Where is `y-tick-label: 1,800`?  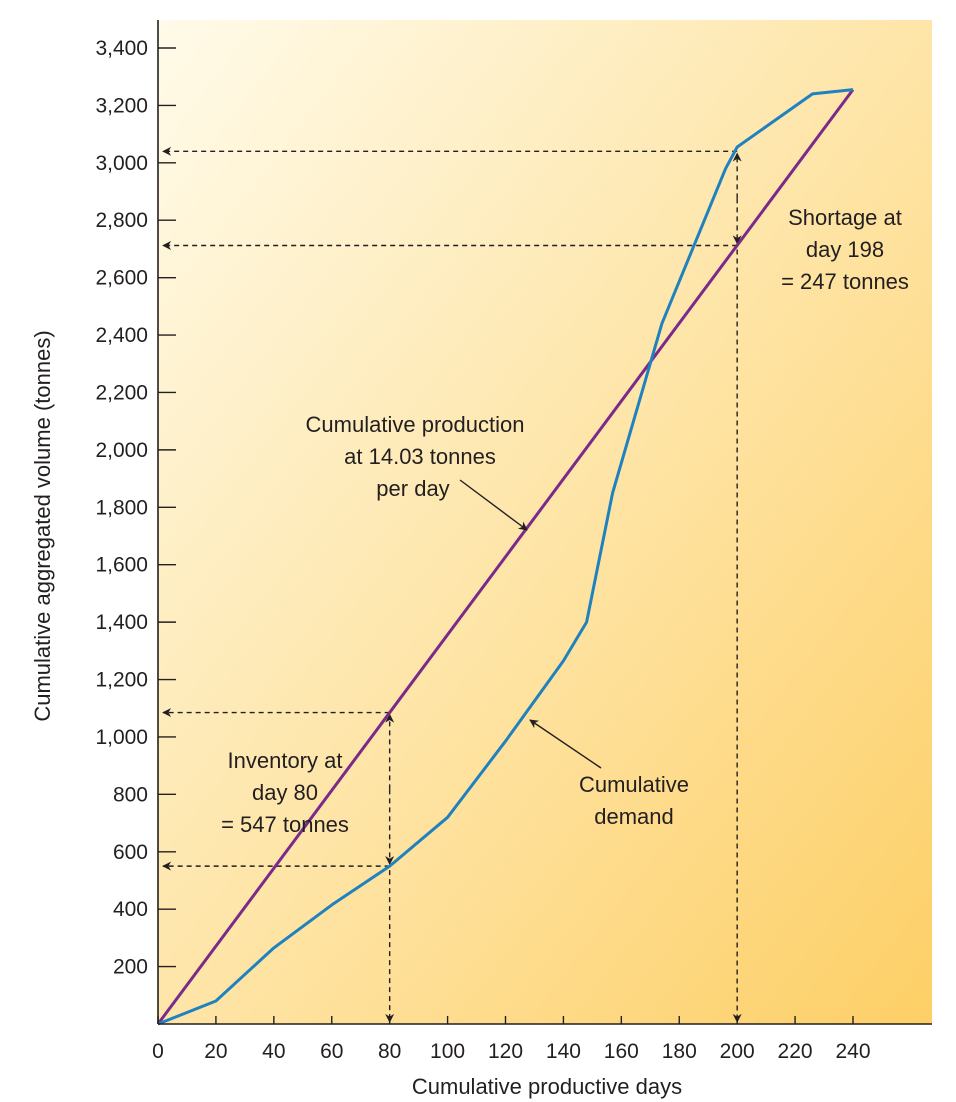 y-tick-label: 1,800 is located at coordinates (121, 507).